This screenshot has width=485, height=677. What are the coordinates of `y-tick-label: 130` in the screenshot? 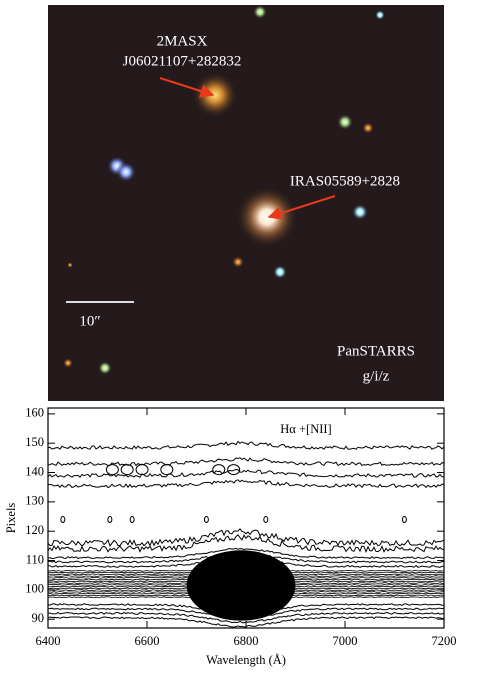 It's located at (34, 501).